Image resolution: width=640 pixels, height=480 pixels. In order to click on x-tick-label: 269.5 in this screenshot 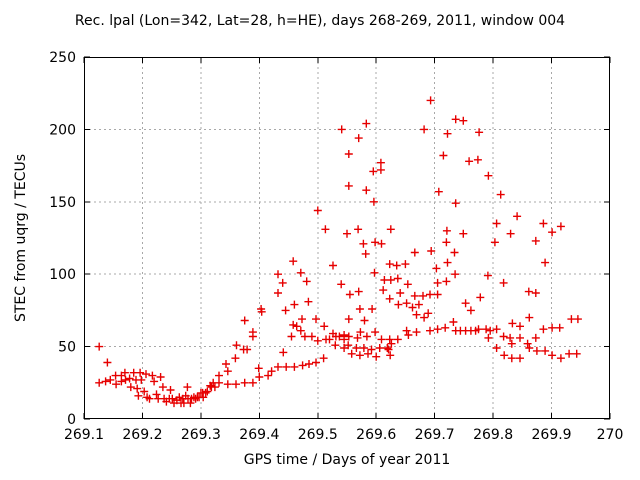, I will do `click(318, 435)`.